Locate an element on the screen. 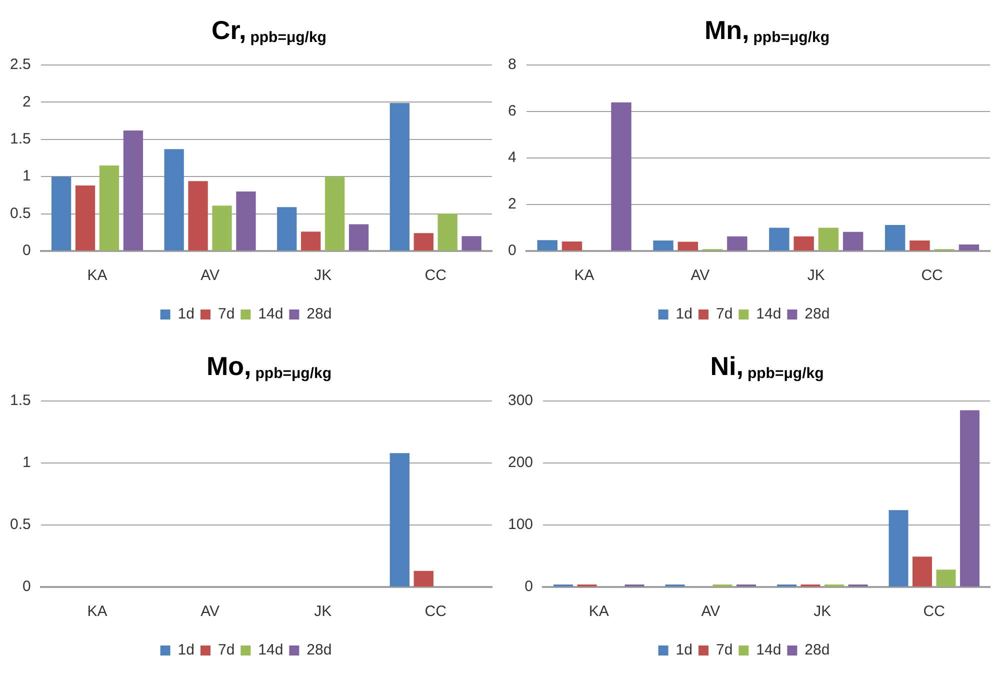 The width and height of the screenshot is (996, 673). y-tick-label: 2.5 is located at coordinates (20, 65).